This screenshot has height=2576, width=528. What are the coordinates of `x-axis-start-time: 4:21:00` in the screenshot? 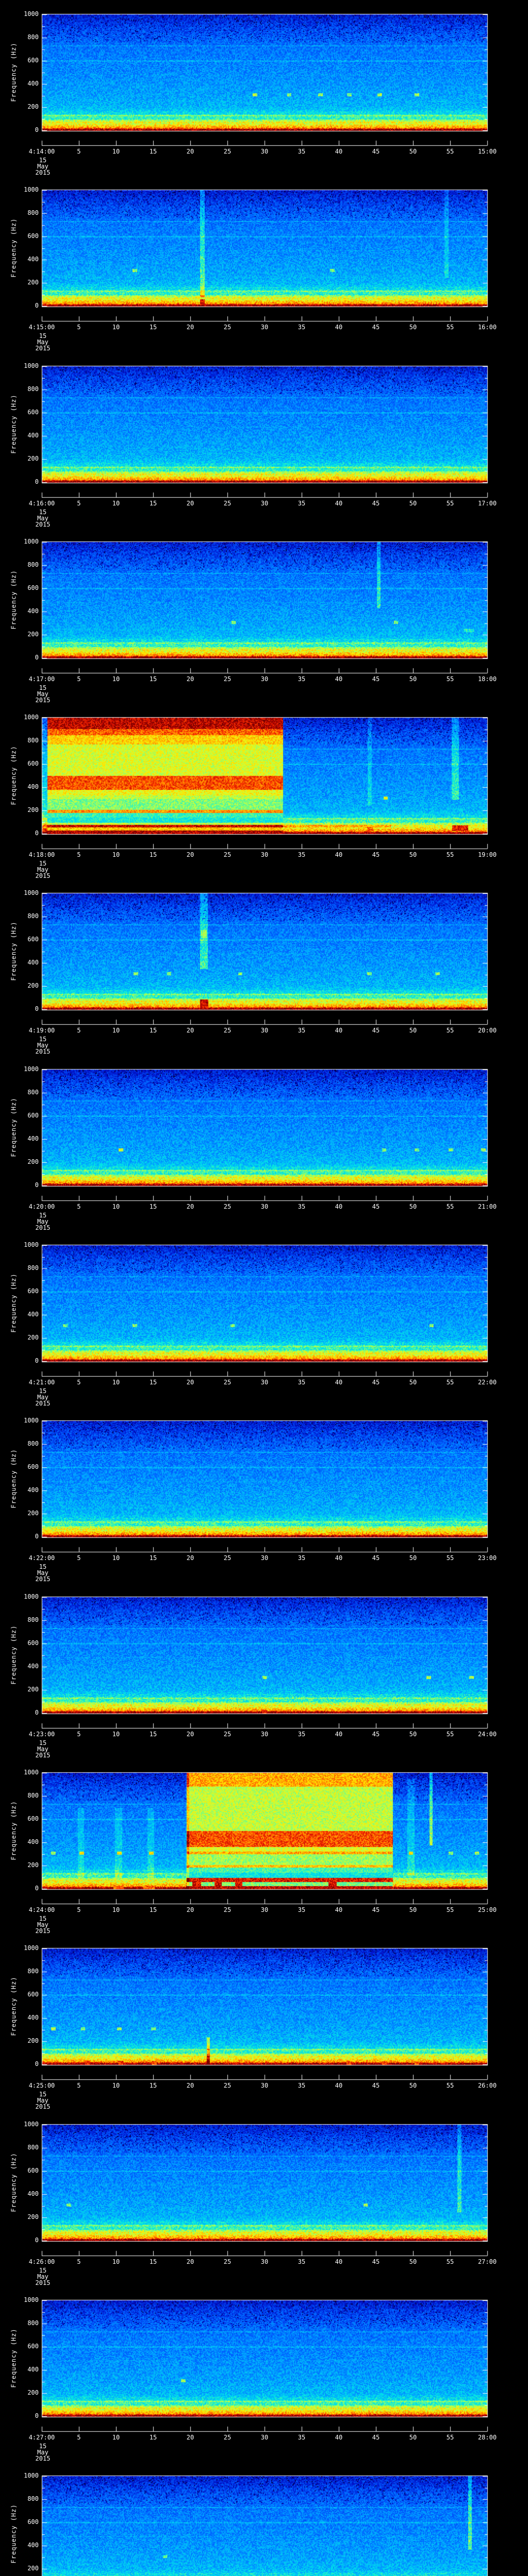 It's located at (41, 1382).